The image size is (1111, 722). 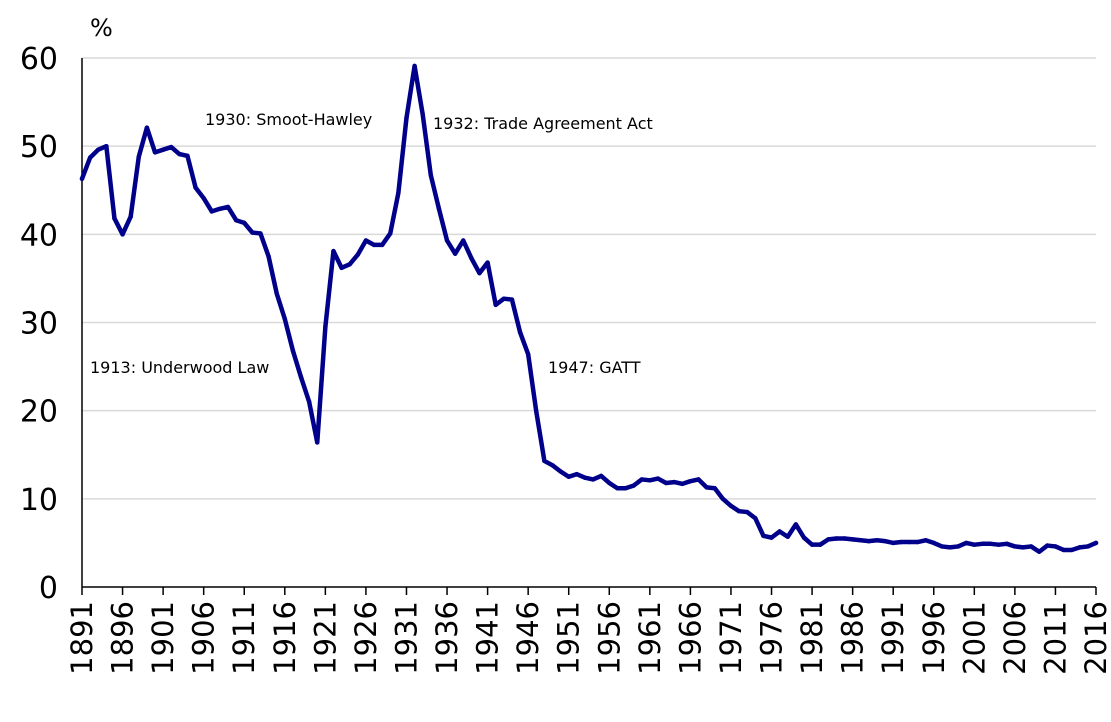 What do you see at coordinates (325, 638) in the screenshot?
I see `x-tick-label: 1921` at bounding box center [325, 638].